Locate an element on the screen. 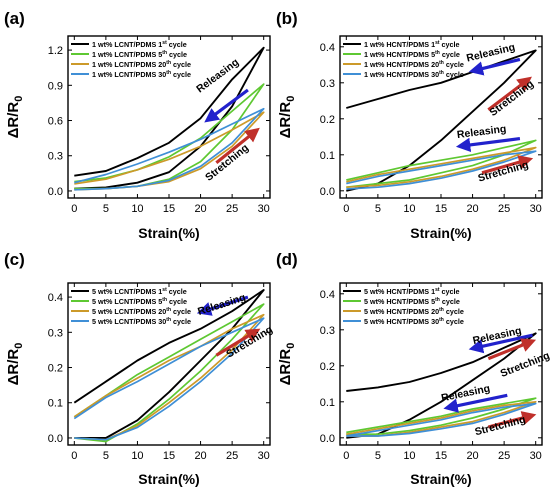  legend-entry: 1 wt% HCNT/PDMS 20th cycle is located at coordinates (414, 64).